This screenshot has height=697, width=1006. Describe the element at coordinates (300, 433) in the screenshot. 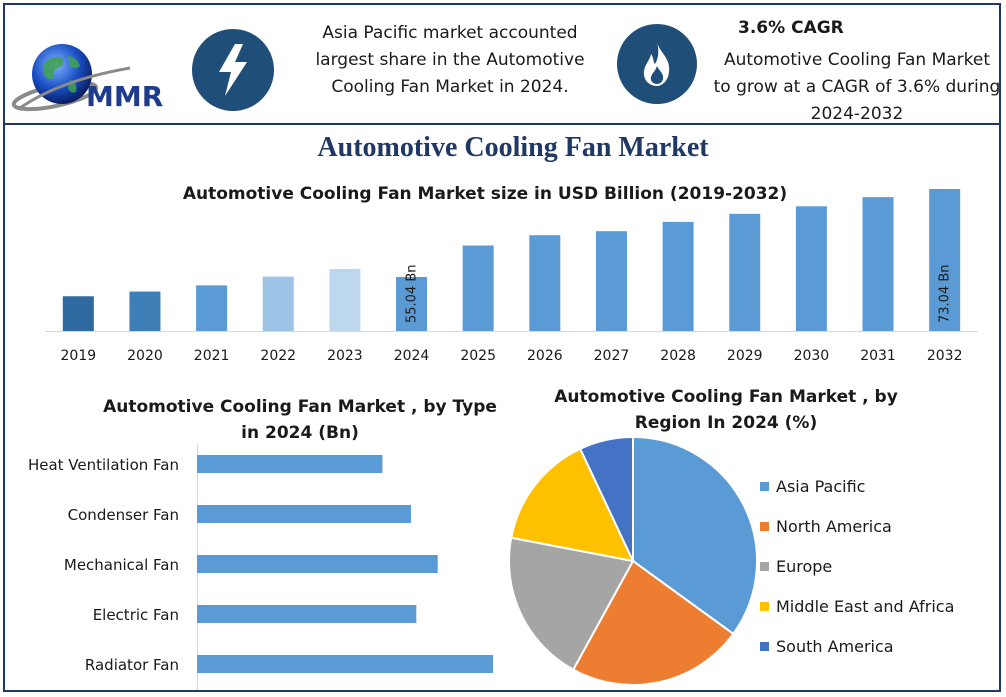

I see `type-chart-title-line: in 2024 (Bn)` at that location.